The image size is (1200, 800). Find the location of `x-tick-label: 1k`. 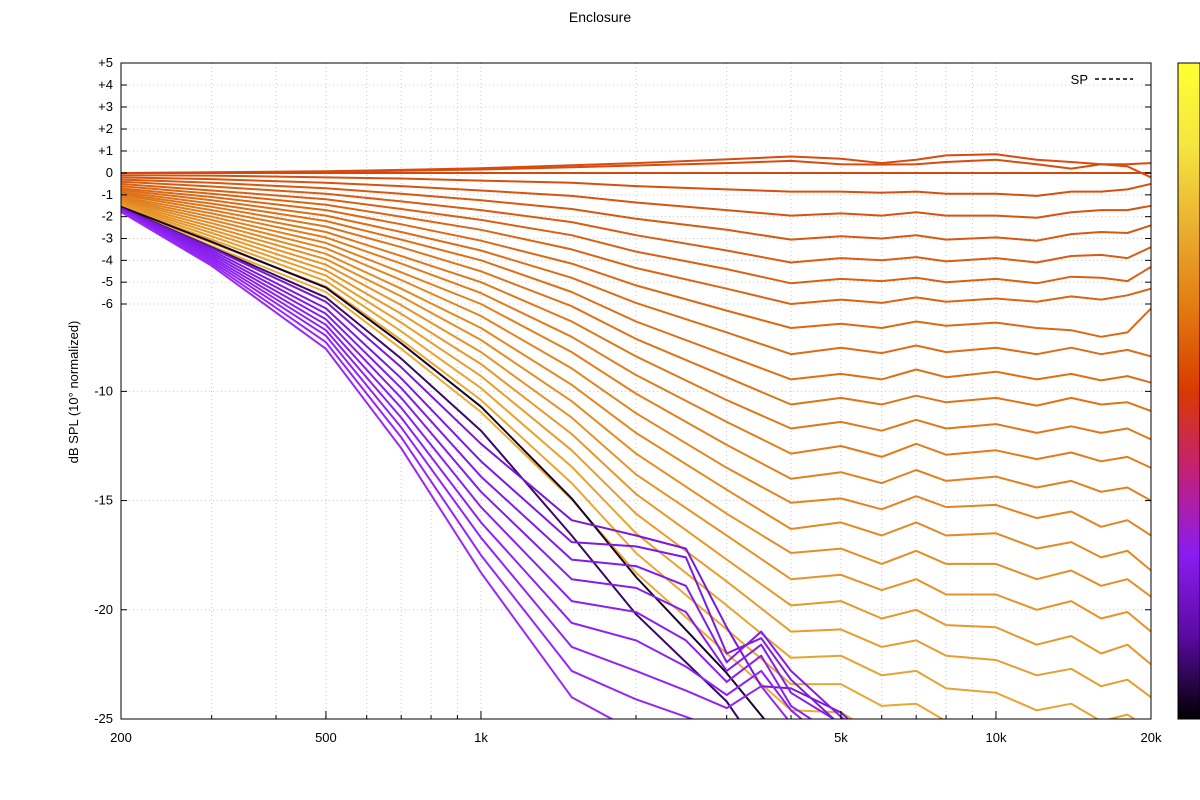

x-tick-label: 1k is located at coordinates (481, 737).